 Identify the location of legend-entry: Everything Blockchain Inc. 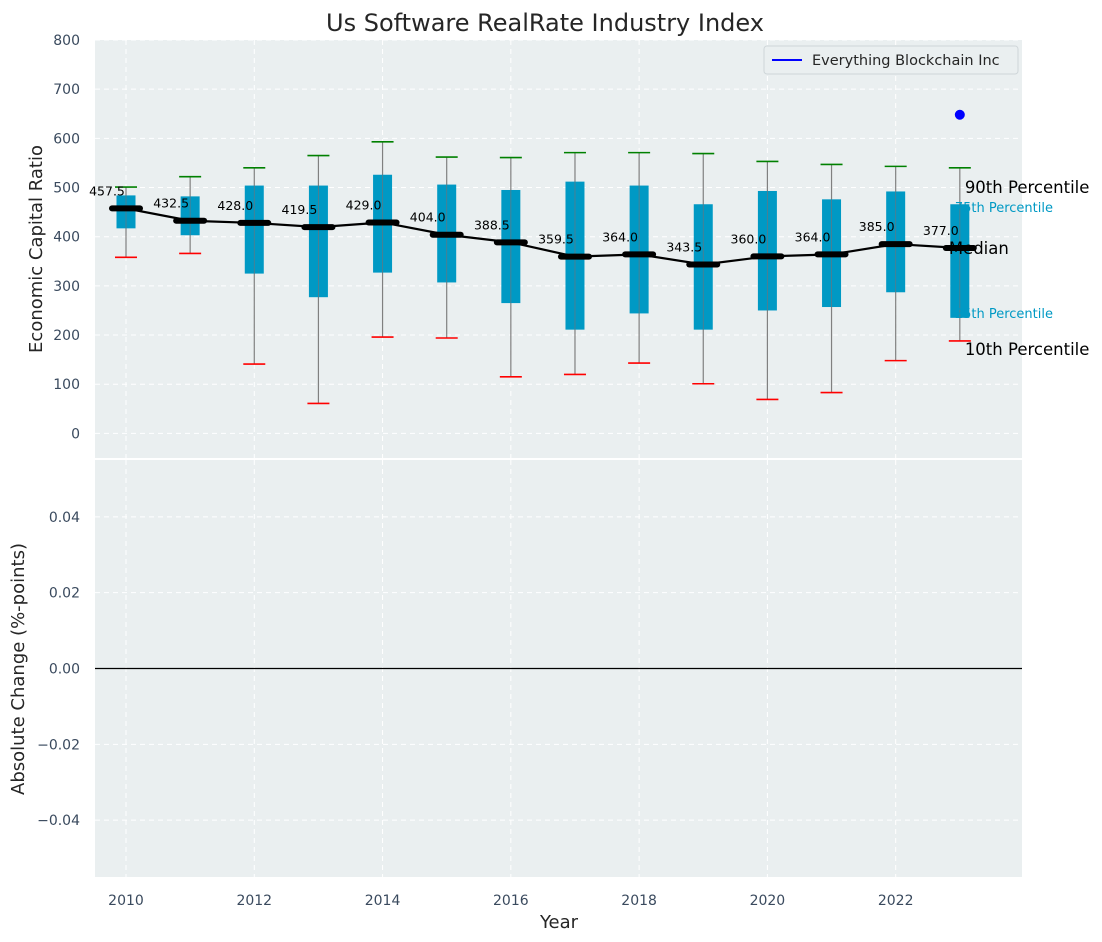
(906, 61).